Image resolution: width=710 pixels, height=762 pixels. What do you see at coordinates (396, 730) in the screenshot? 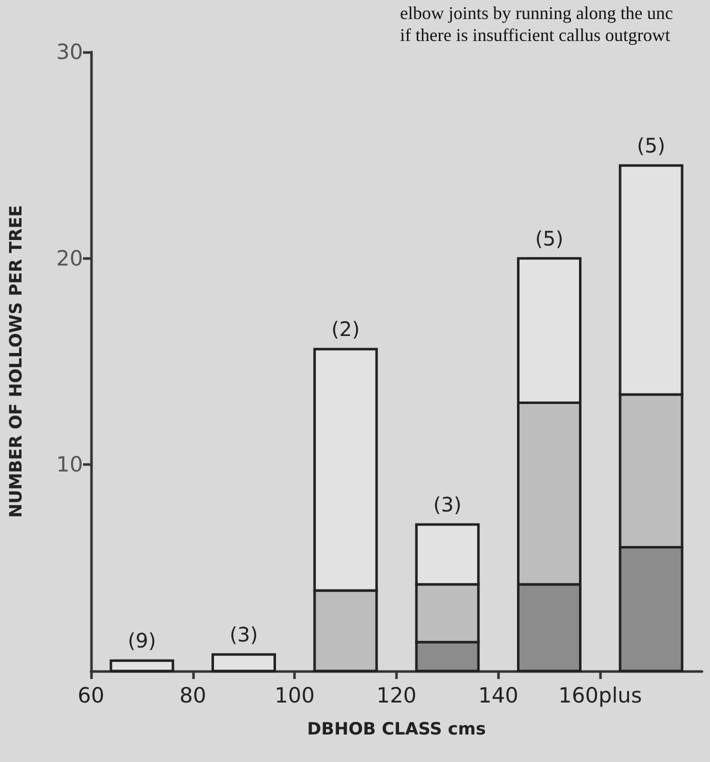
I see `x-axis-title: DBHOB CLASS cms` at bounding box center [396, 730].